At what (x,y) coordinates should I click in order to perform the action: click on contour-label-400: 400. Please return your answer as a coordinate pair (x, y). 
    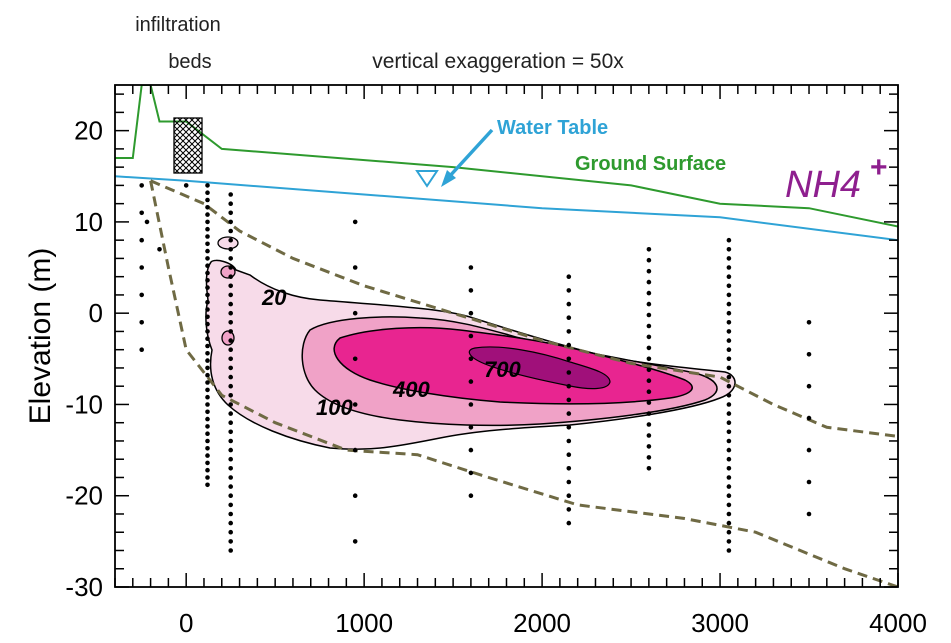
    Looking at the image, I should click on (411, 389).